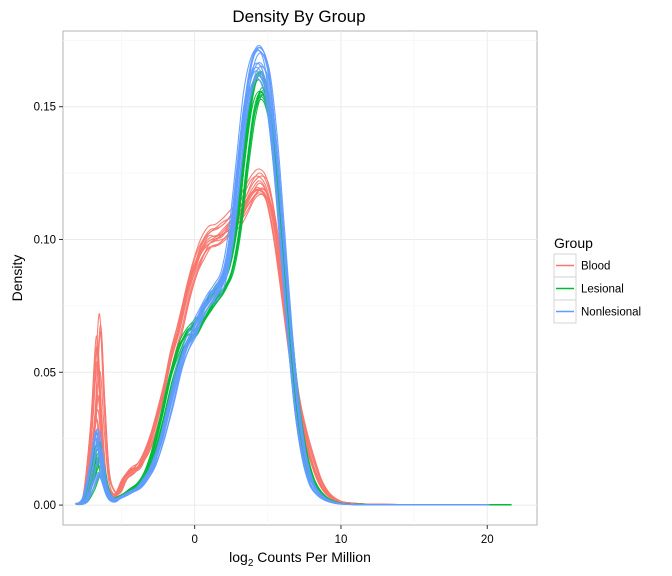  Describe the element at coordinates (45, 108) in the screenshot. I see `y-tick-label: 0.15` at that location.